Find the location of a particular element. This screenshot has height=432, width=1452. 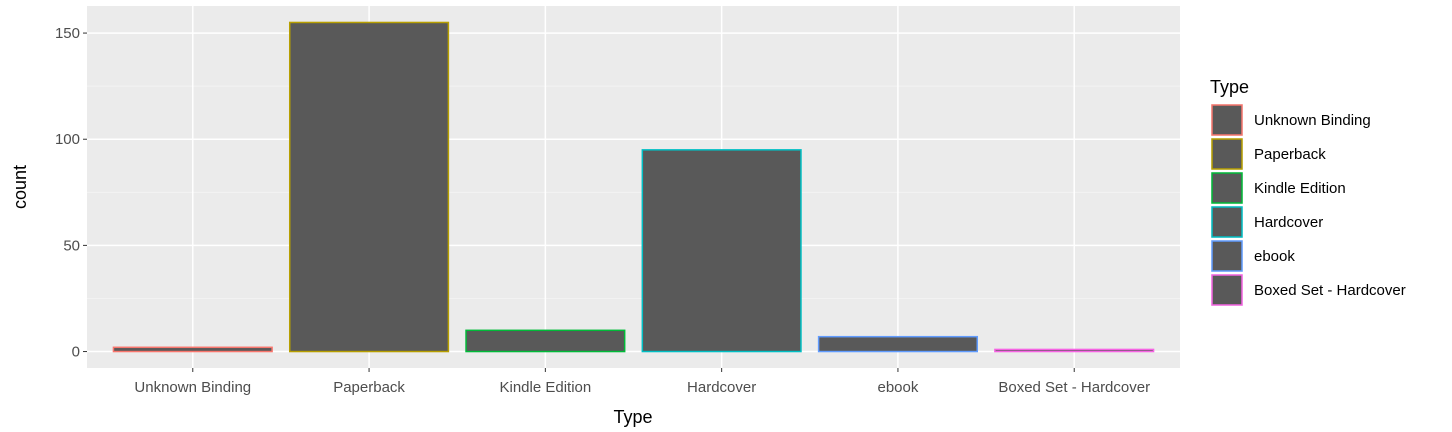

legend-label: Paperback is located at coordinates (1290, 154).